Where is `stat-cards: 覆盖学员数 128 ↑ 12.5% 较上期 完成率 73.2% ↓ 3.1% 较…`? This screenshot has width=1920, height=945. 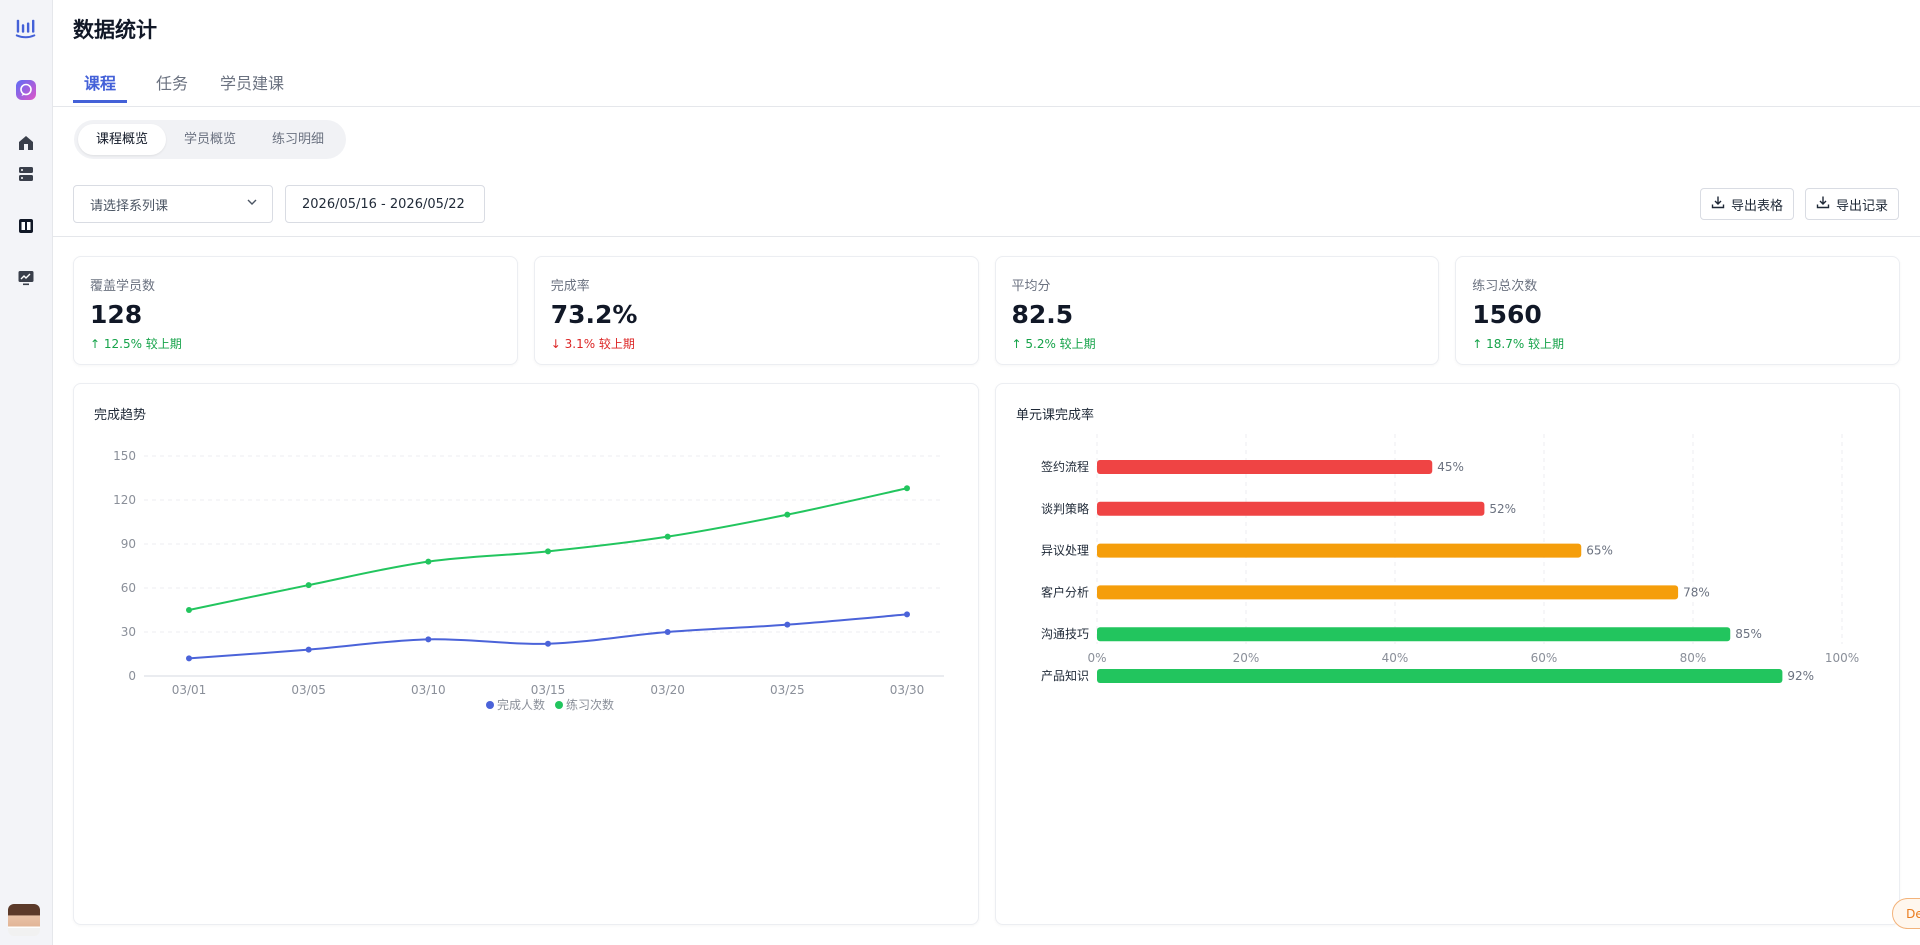 stat-cards: 覆盖学员数 128 ↑ 12.5% 较上期 完成率 73.2% ↓ 3.1% 较… is located at coordinates (986, 310).